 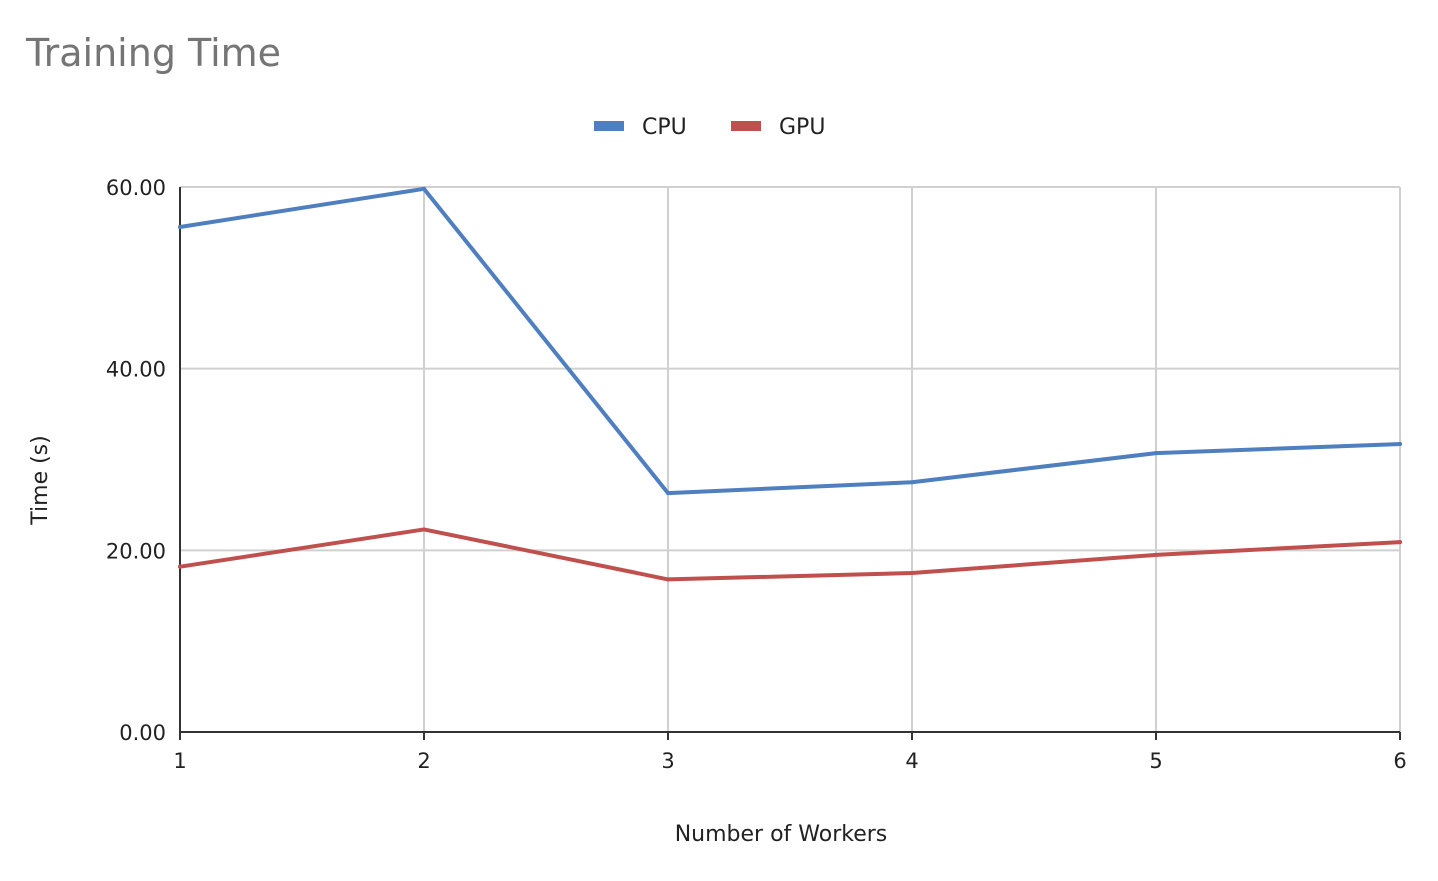 I want to click on x-tick-label: 2, so click(x=423, y=761).